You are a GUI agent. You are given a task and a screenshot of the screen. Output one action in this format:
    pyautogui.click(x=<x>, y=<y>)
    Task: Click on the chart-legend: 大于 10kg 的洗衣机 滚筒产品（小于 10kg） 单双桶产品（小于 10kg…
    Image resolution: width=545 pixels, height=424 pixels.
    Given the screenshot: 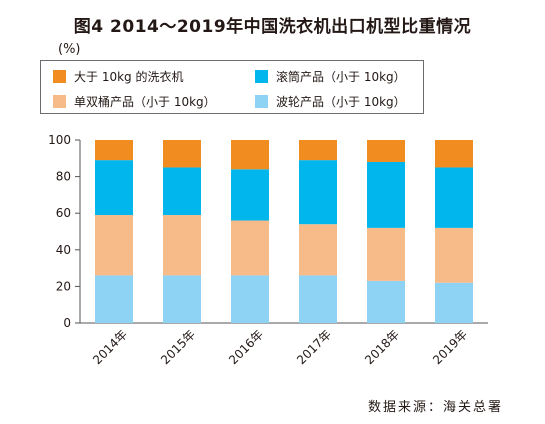 What is the action you would take?
    pyautogui.click(x=232, y=87)
    